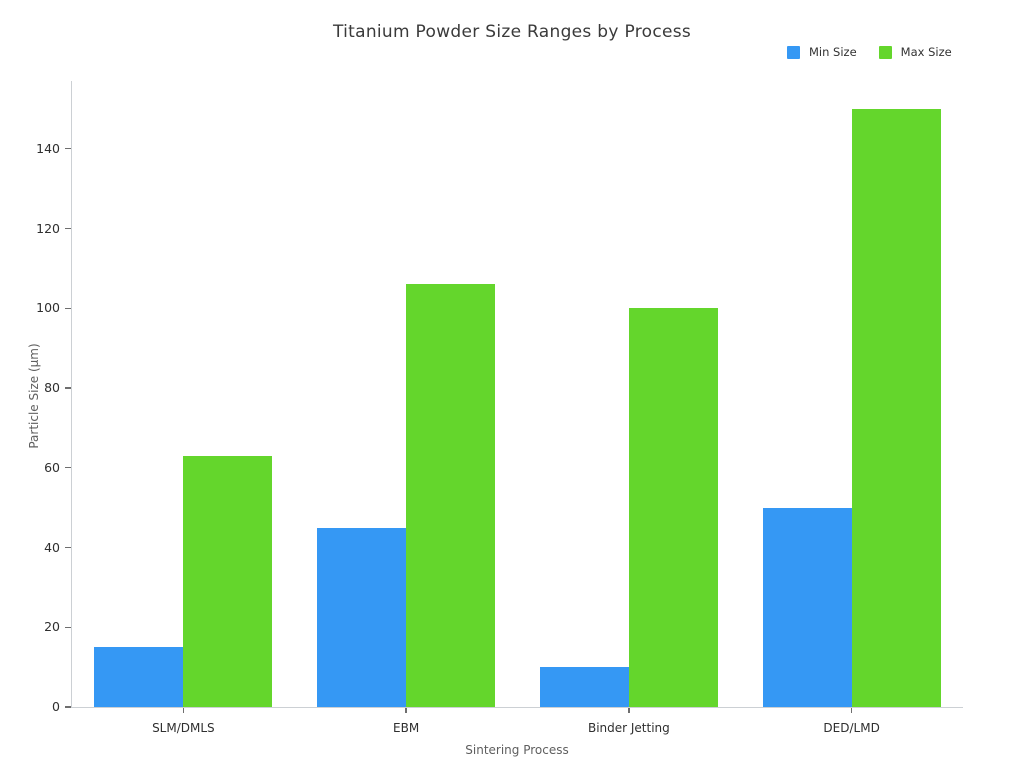 The width and height of the screenshot is (1024, 768). What do you see at coordinates (34, 396) in the screenshot?
I see `y-axis-label: Particle Size (µm)` at bounding box center [34, 396].